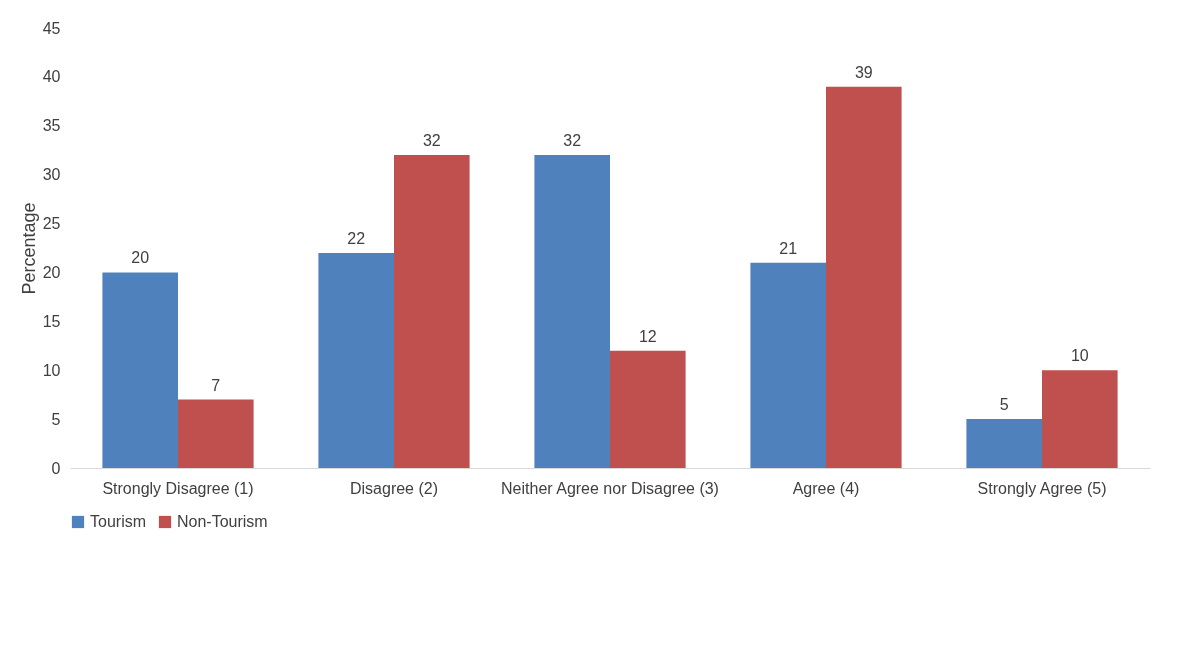  What do you see at coordinates (1004, 405) in the screenshot?
I see `data-label: 5` at bounding box center [1004, 405].